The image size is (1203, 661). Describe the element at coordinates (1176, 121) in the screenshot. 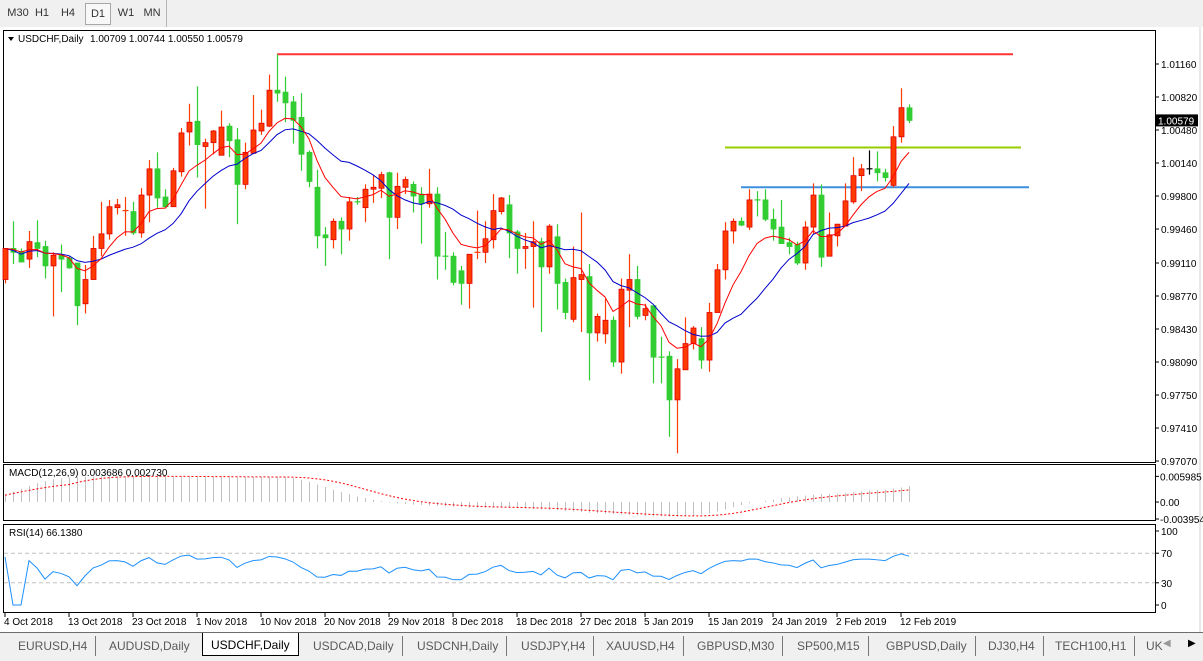

I see `current-price-label: 1.00579` at that location.